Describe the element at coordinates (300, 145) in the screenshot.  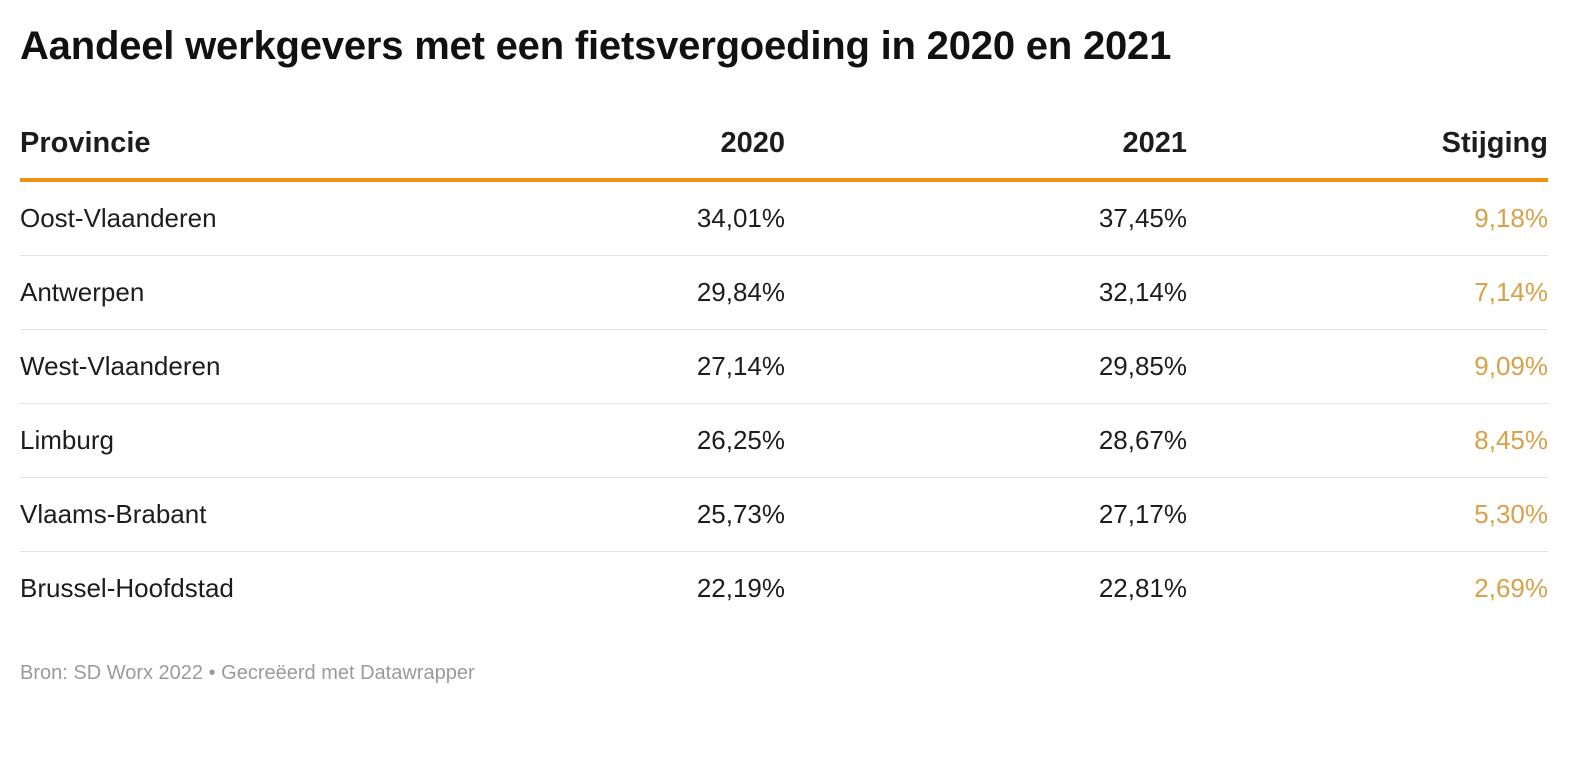
I see `column-header-provincie: Provincie` at that location.